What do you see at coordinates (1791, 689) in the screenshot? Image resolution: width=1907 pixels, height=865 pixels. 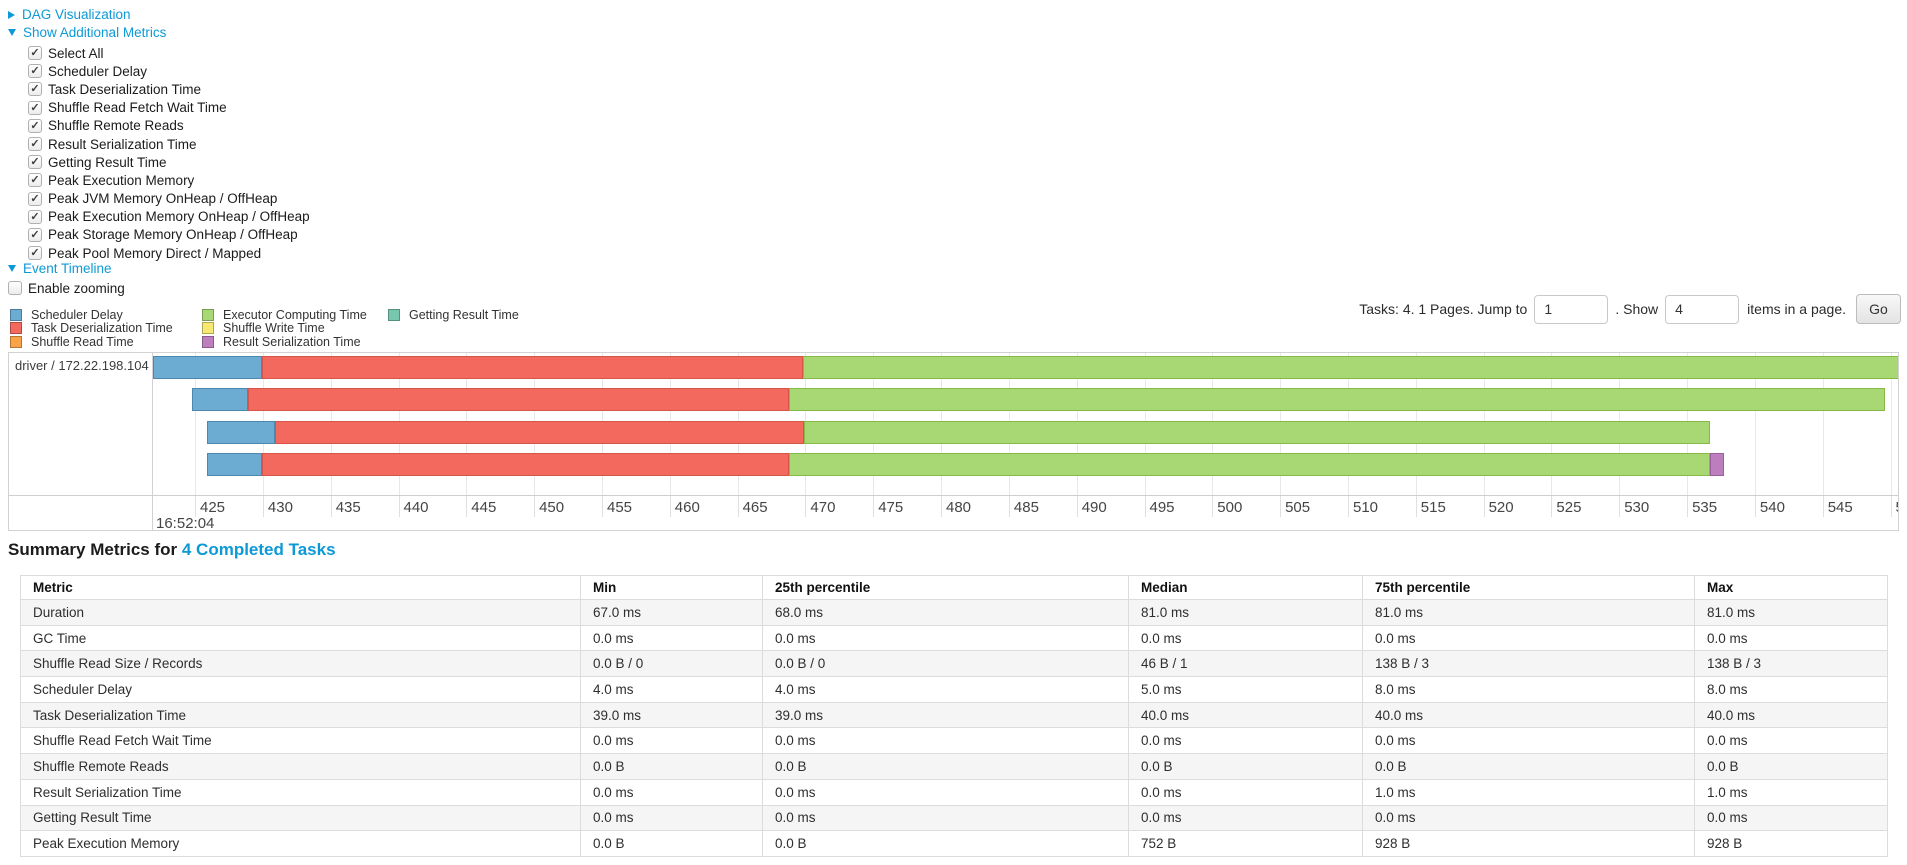 I see `metric-value-cell: 8.0 ms` at bounding box center [1791, 689].